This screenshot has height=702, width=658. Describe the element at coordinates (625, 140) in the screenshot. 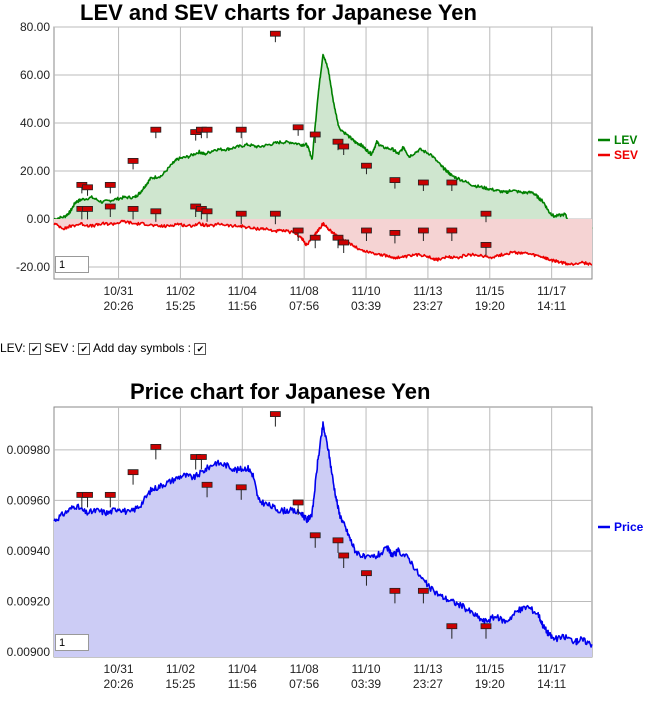

I see `legend-label-lev: LEV` at that location.